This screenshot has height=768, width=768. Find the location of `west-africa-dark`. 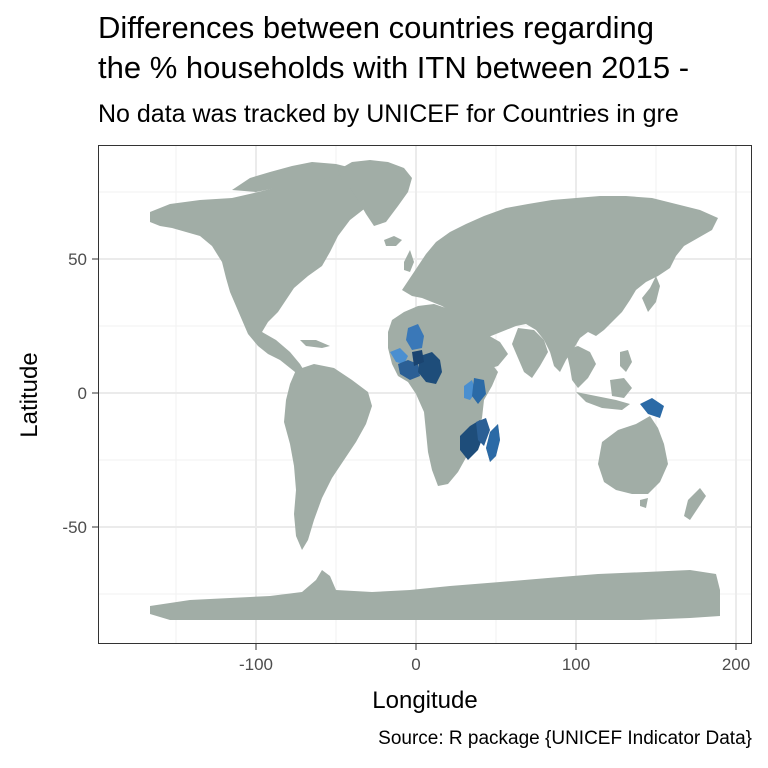

west-africa-dark is located at coordinates (430, 368).